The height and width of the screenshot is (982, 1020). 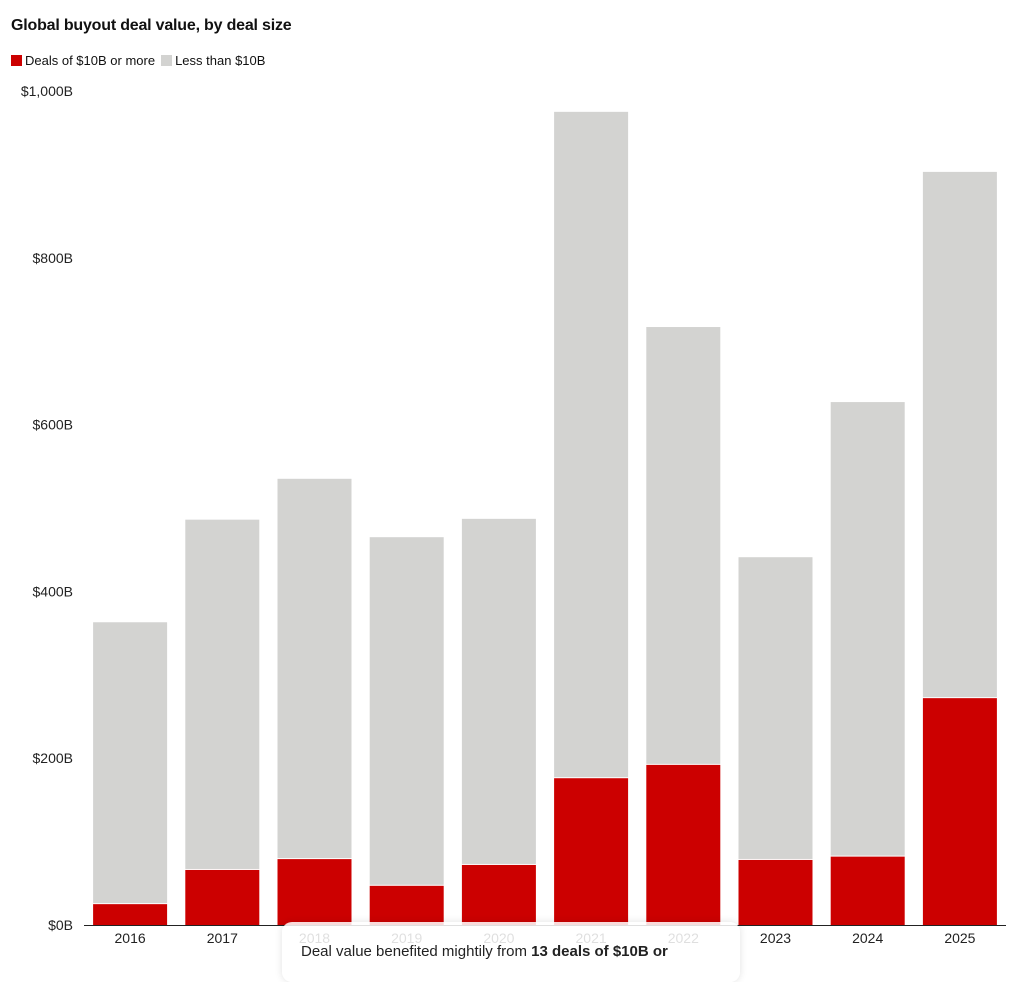 What do you see at coordinates (130, 914) in the screenshot?
I see `bar-large-deals-2016` at bounding box center [130, 914].